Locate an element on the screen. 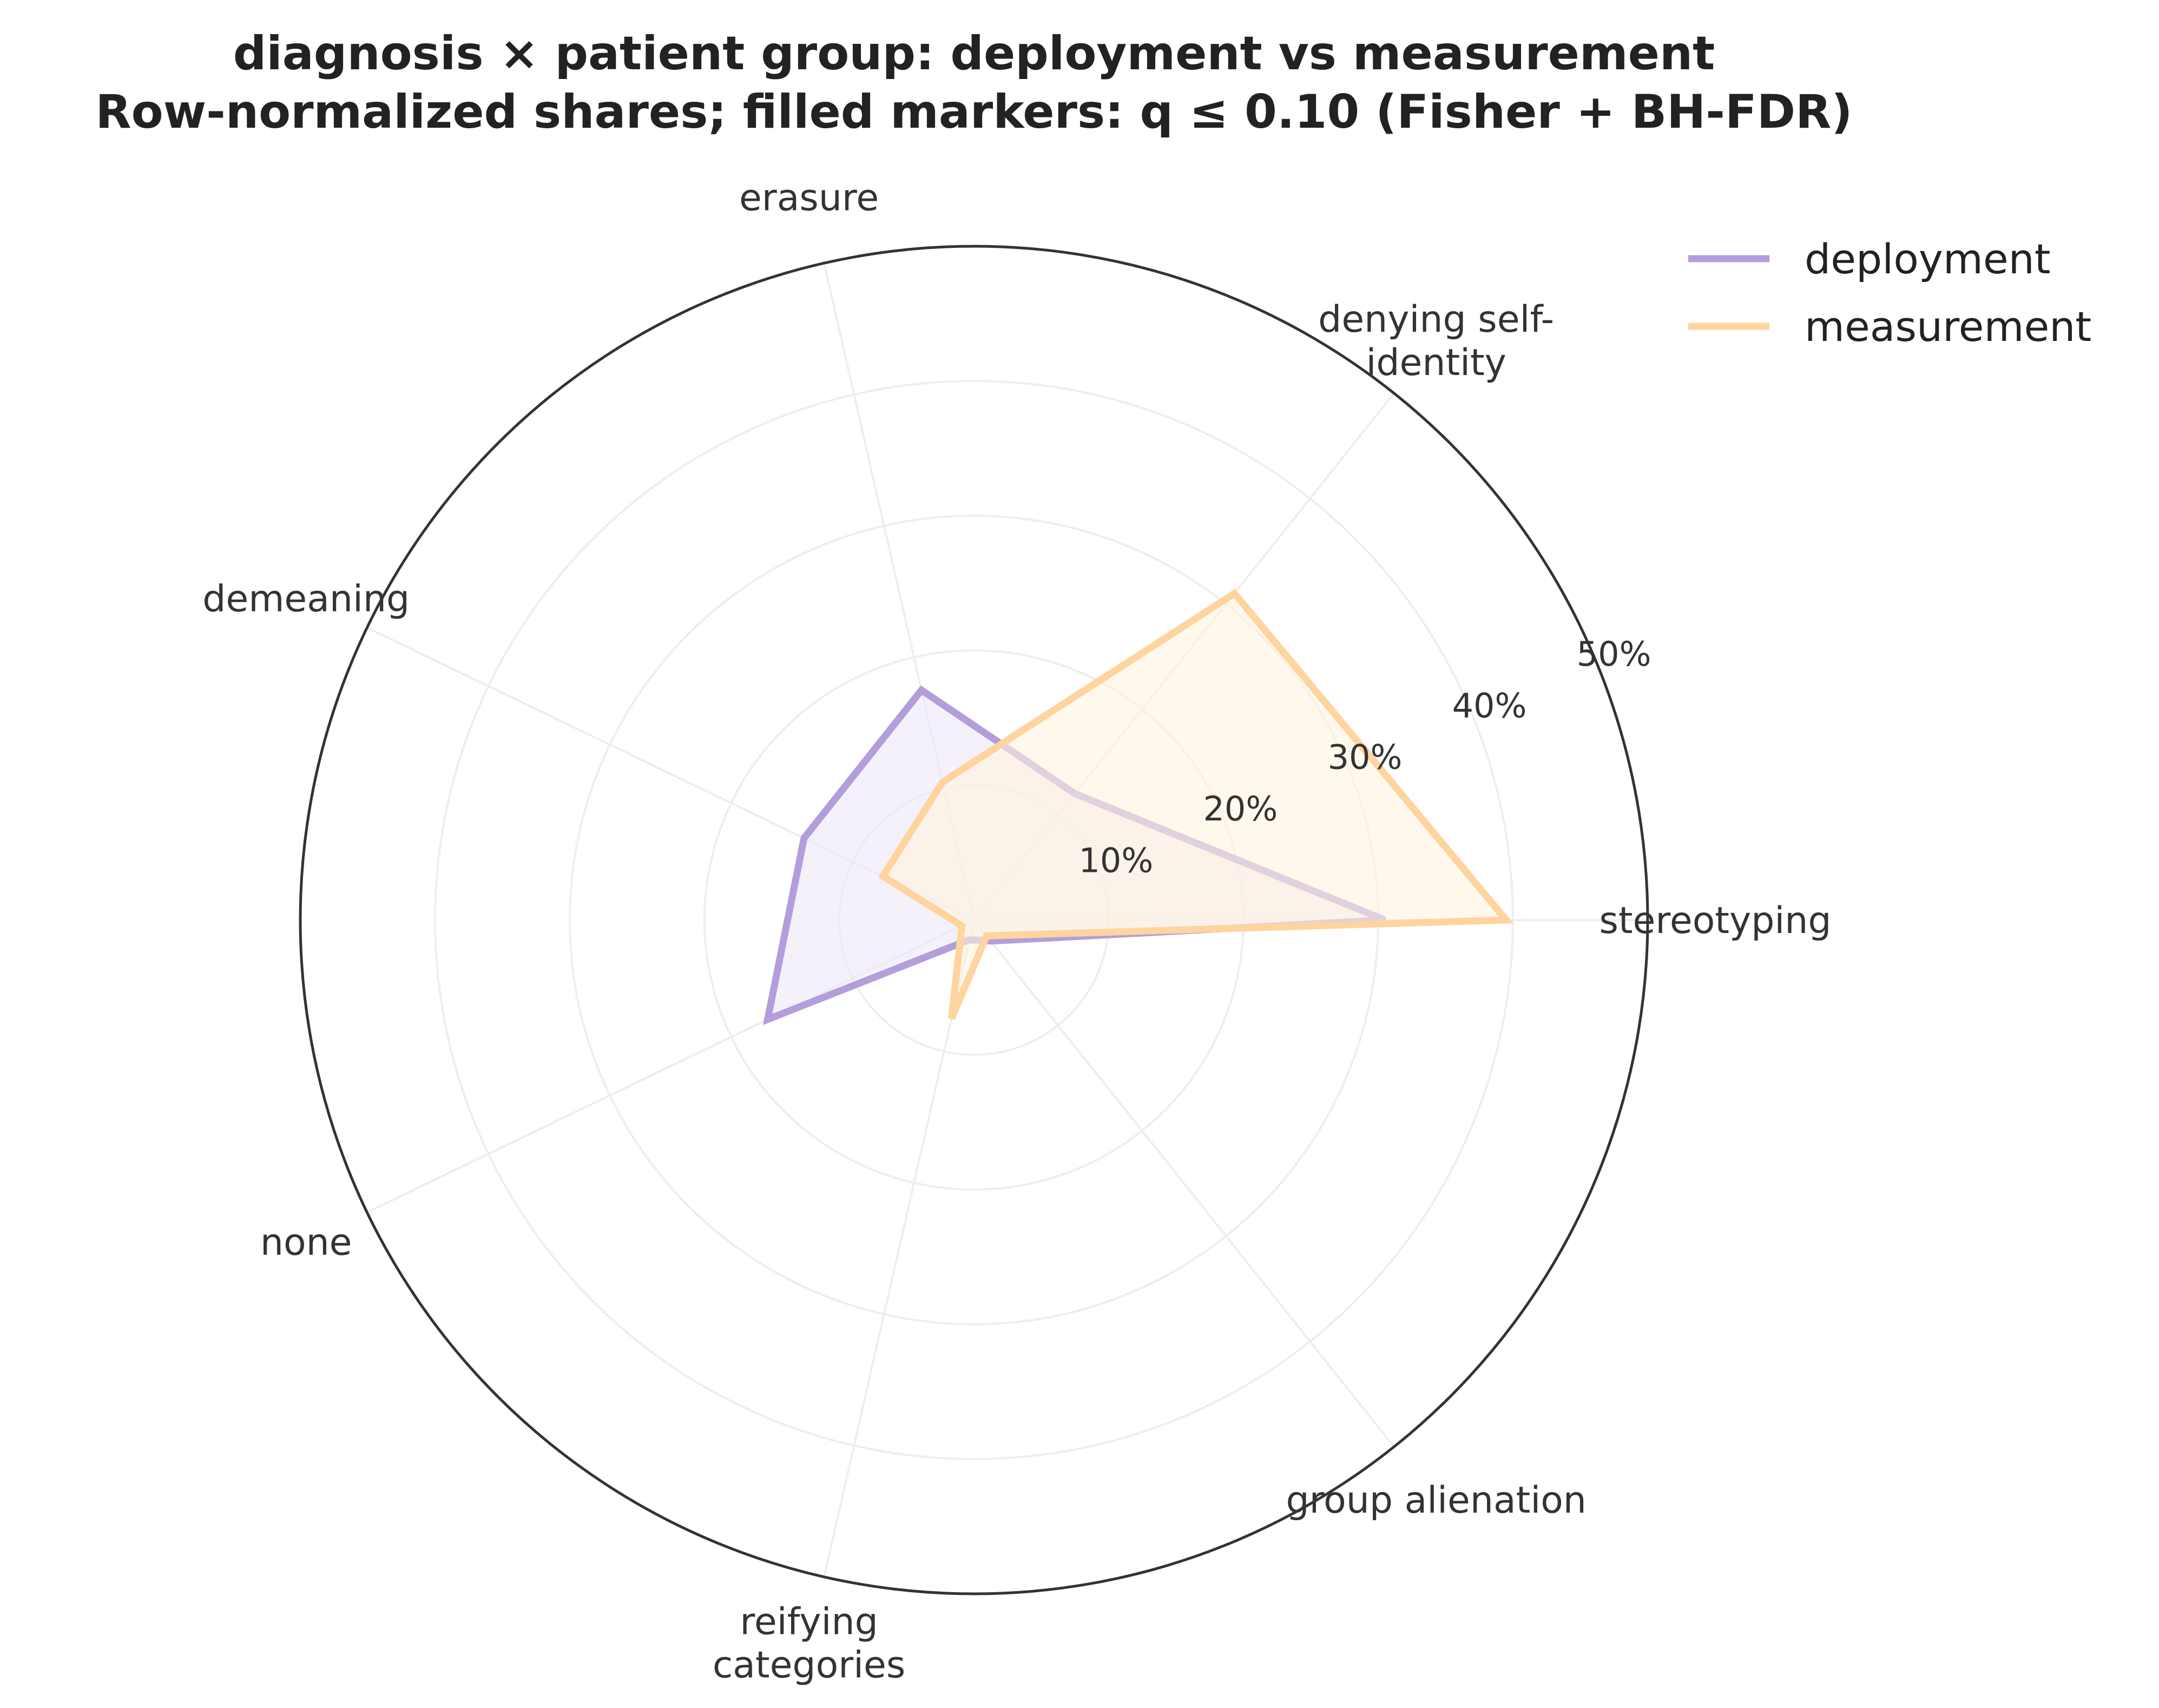  category-label-line: erasure is located at coordinates (809, 197).